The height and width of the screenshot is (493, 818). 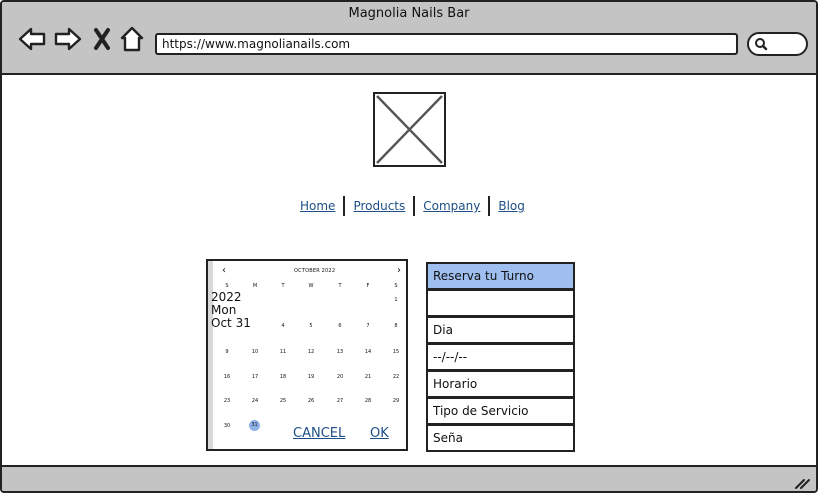 I want to click on url-input: https://www.magnolianails.com, so click(x=446, y=44).